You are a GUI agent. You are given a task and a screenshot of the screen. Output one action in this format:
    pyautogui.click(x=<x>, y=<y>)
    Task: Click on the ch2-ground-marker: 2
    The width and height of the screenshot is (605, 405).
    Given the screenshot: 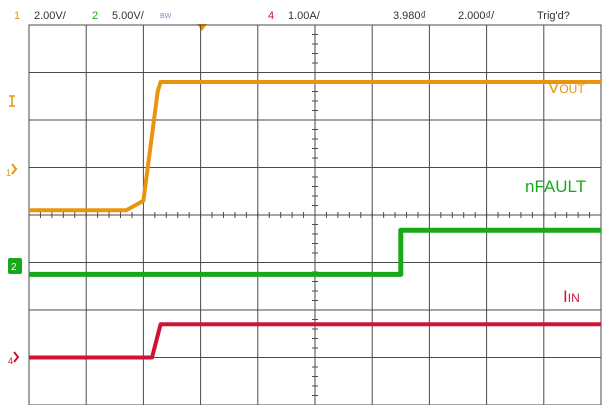 What is the action you would take?
    pyautogui.click(x=15, y=266)
    